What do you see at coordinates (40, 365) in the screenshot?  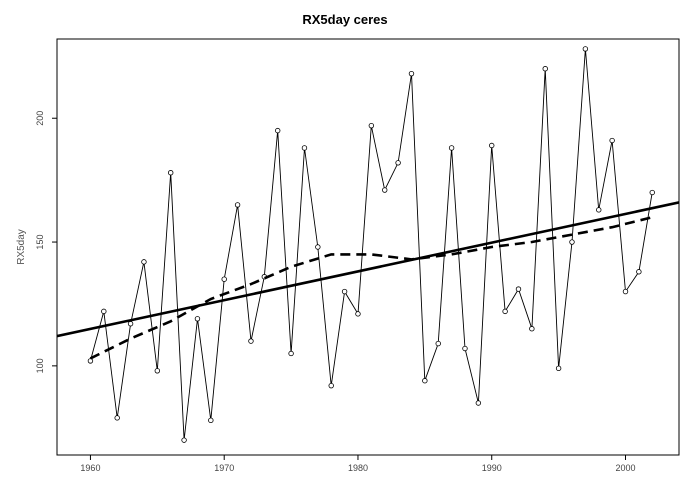 I see `y-tick-label: 100` at bounding box center [40, 365].